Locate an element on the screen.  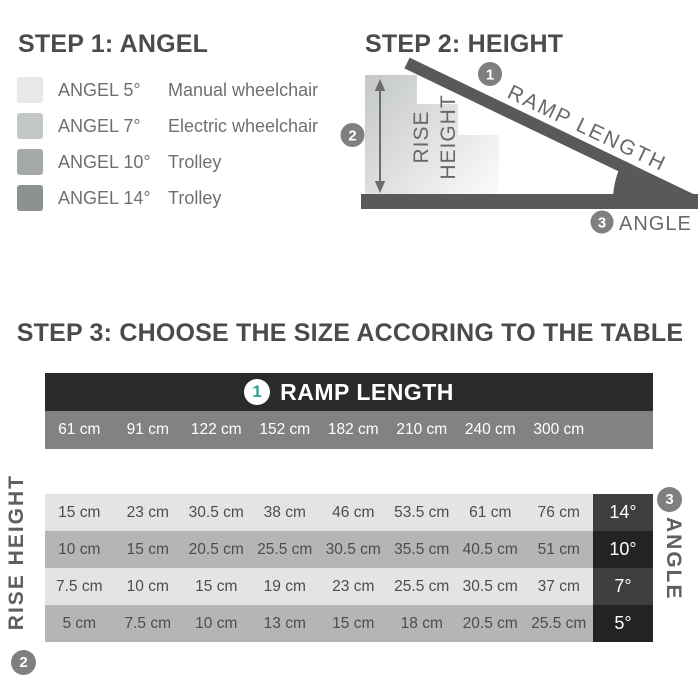
table-gap is located at coordinates (349, 471).